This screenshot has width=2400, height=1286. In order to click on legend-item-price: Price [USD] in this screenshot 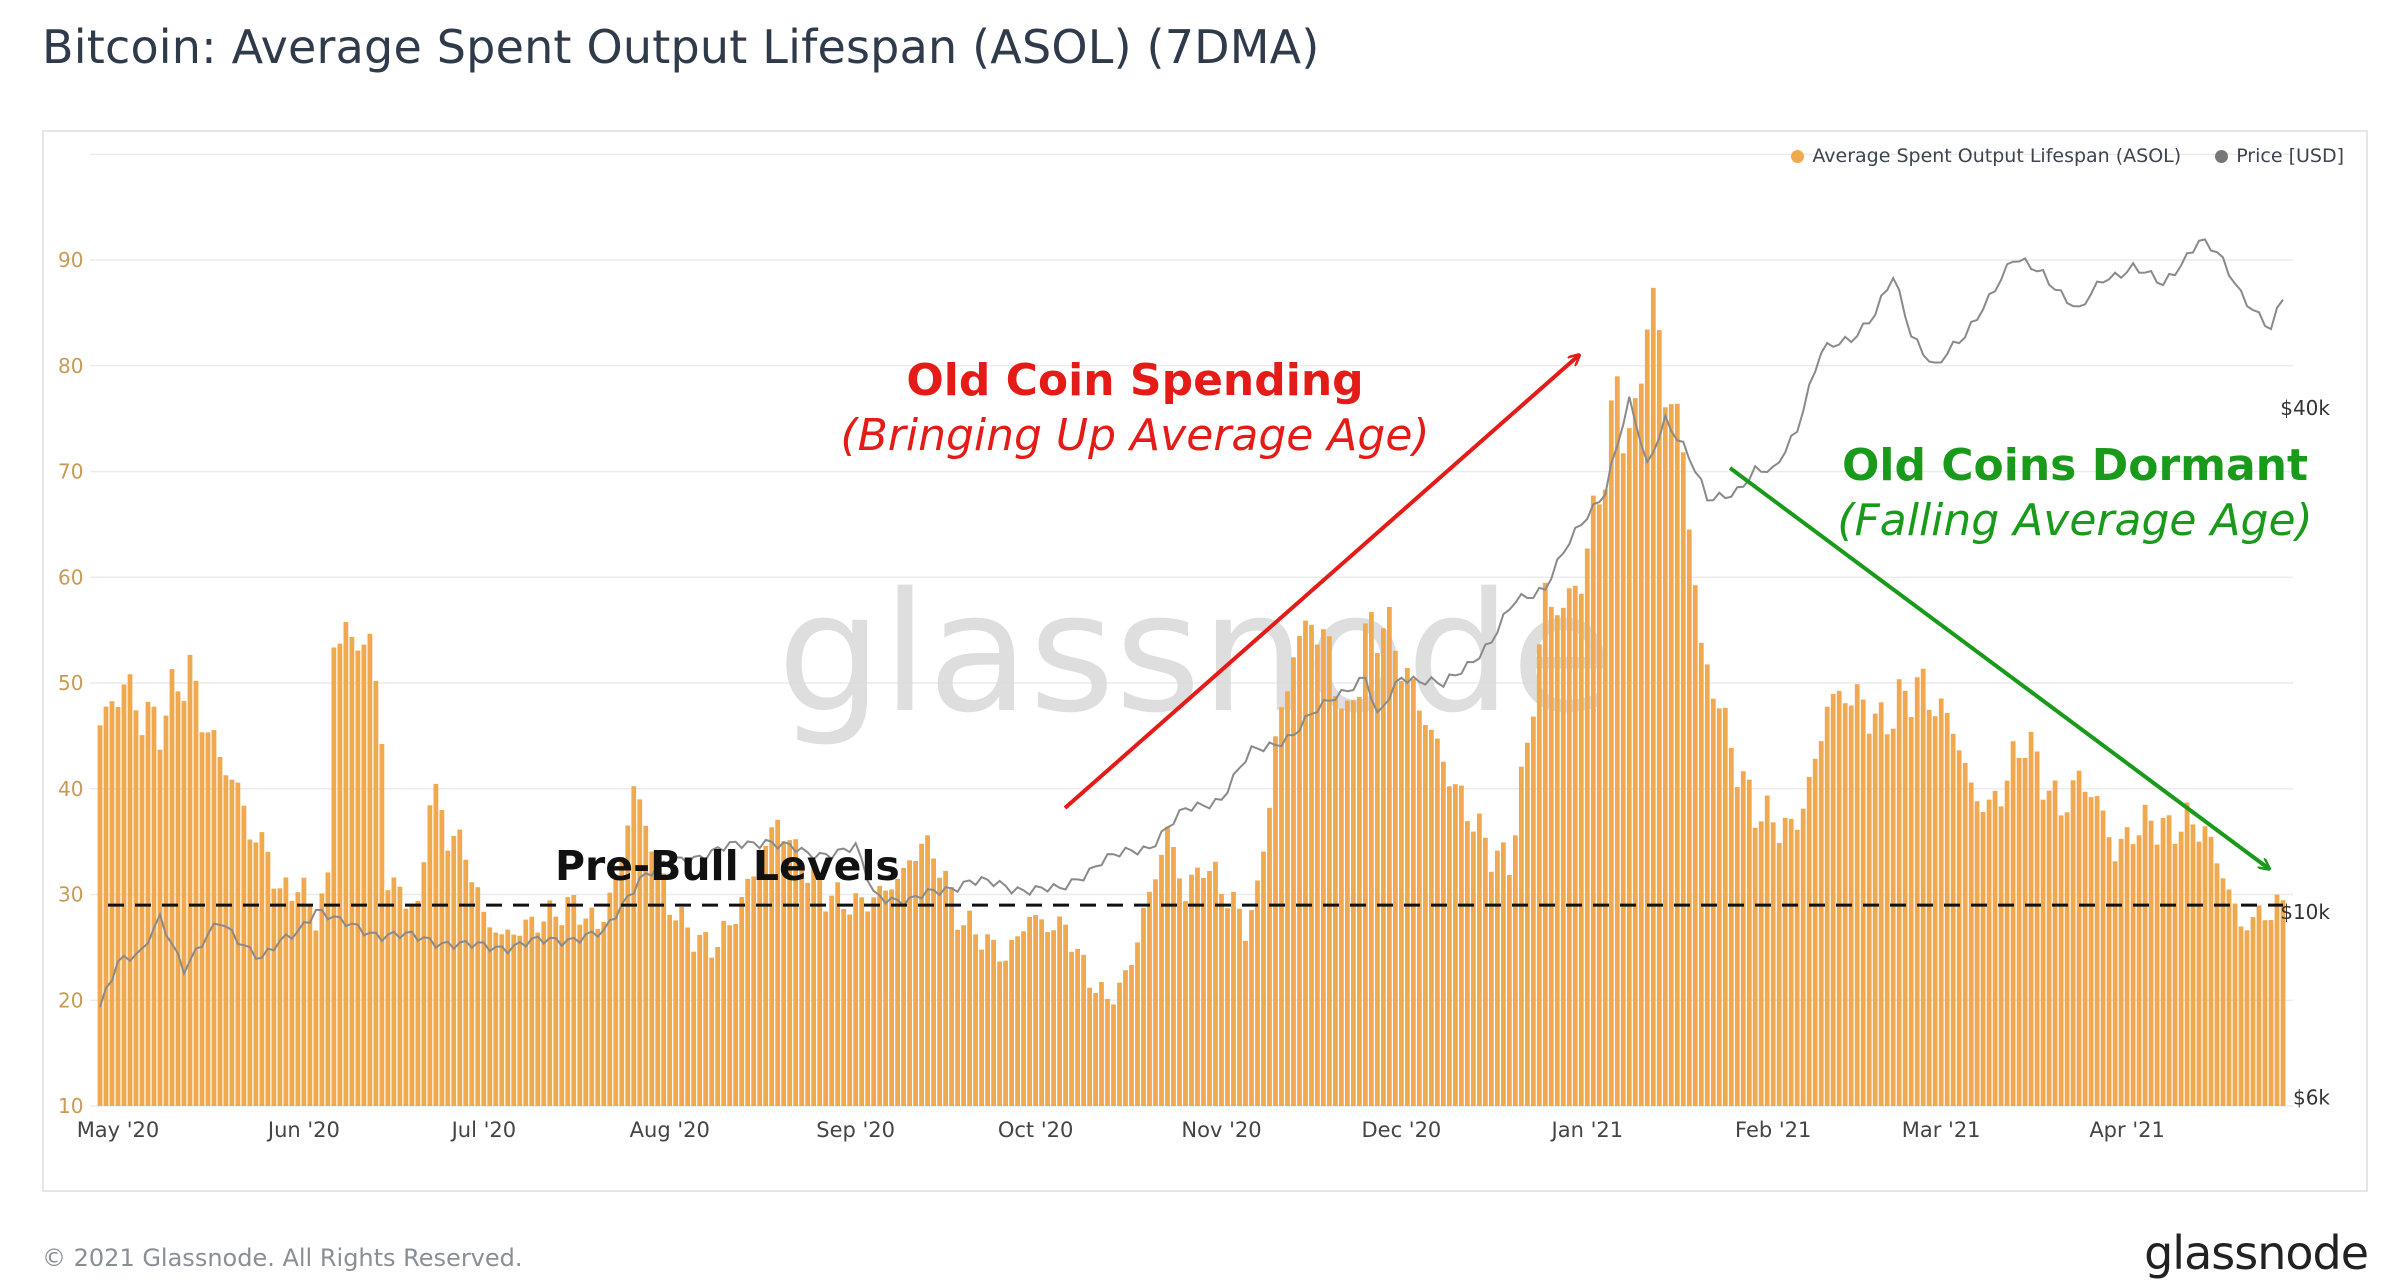, I will do `click(2279, 156)`.